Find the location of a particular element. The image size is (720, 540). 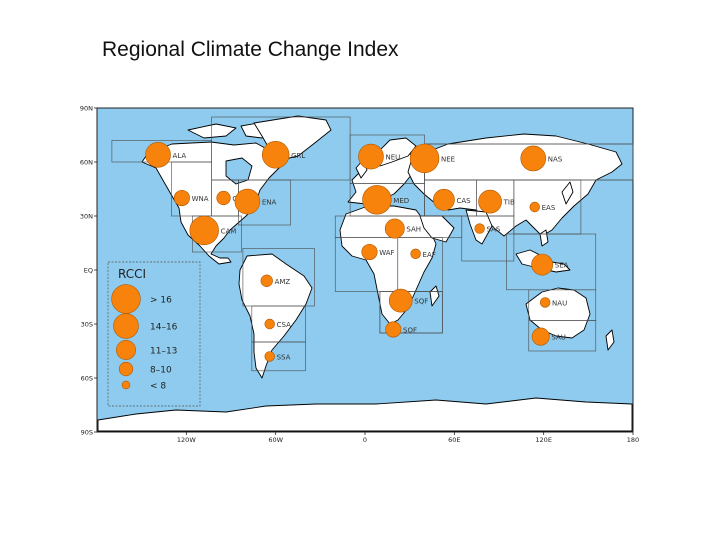

region-label-waf: WAF is located at coordinates (386, 253).